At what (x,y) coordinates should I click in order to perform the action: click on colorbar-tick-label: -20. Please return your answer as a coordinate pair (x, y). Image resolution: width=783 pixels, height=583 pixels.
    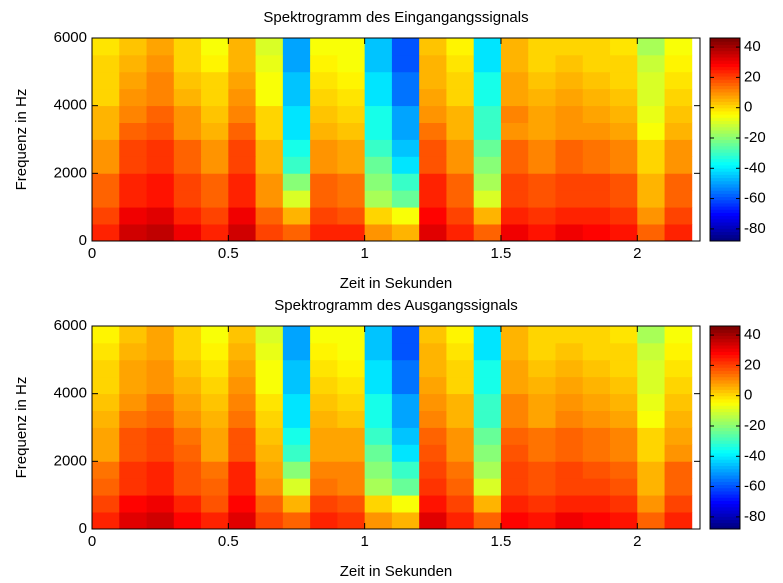
    Looking at the image, I should click on (755, 425).